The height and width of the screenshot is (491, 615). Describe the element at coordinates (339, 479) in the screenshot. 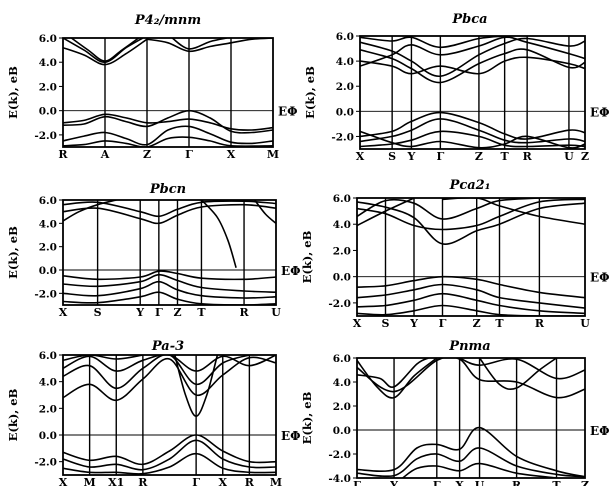

I see `y-tick-label: -4.0` at that location.